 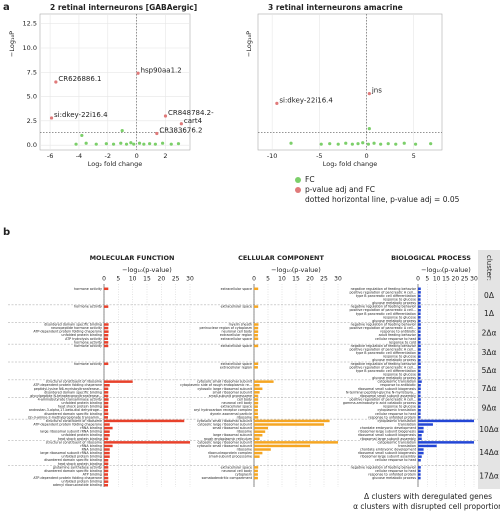 I want to click on category-label: ribosomal small subunit assembly, so click(x=388, y=396).